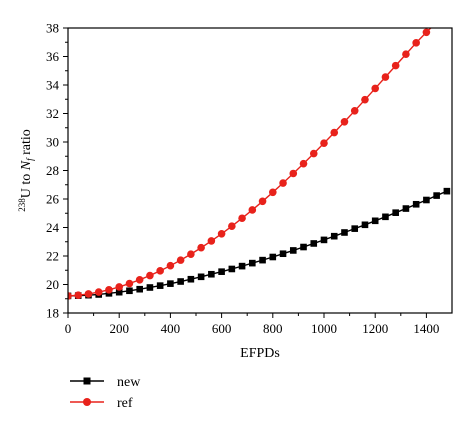 Image resolution: width=474 pixels, height=428 pixels. I want to click on x-axis-title: EFPDs, so click(260, 353).